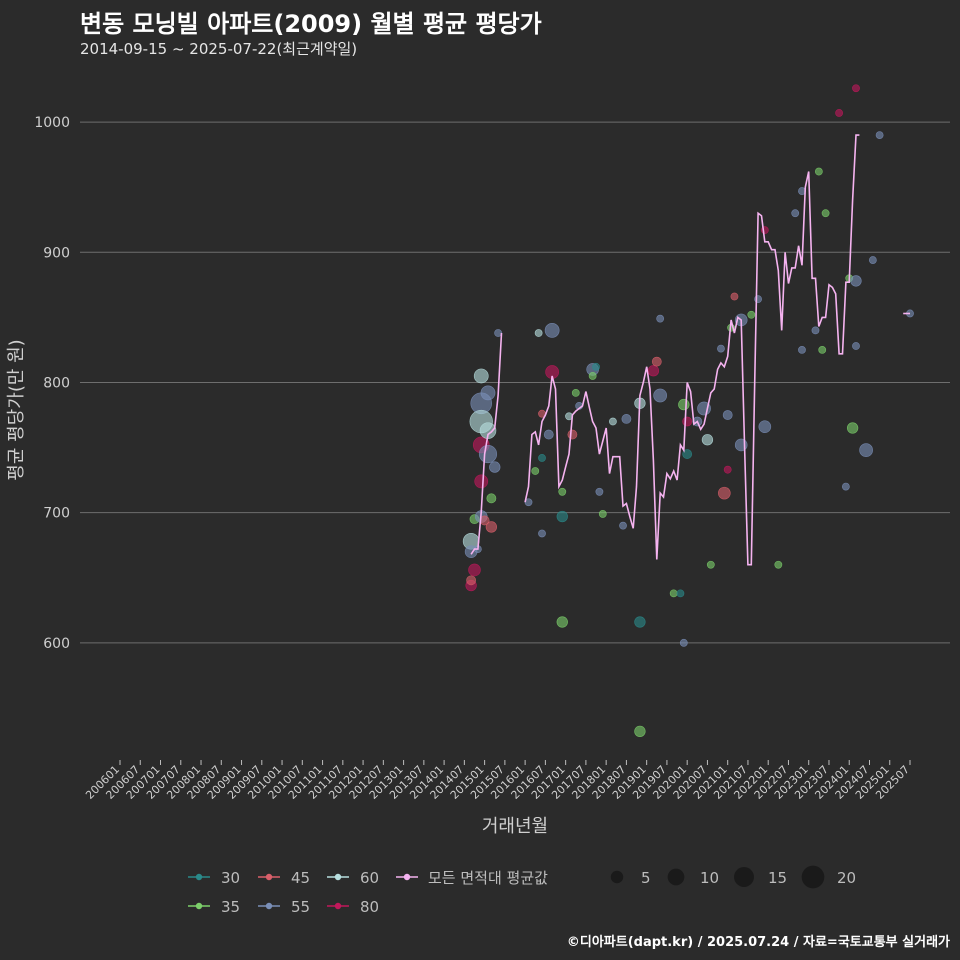 The width and height of the screenshot is (960, 960). What do you see at coordinates (56, 383) in the screenshot?
I see `y-tick-label: 800` at bounding box center [56, 383].